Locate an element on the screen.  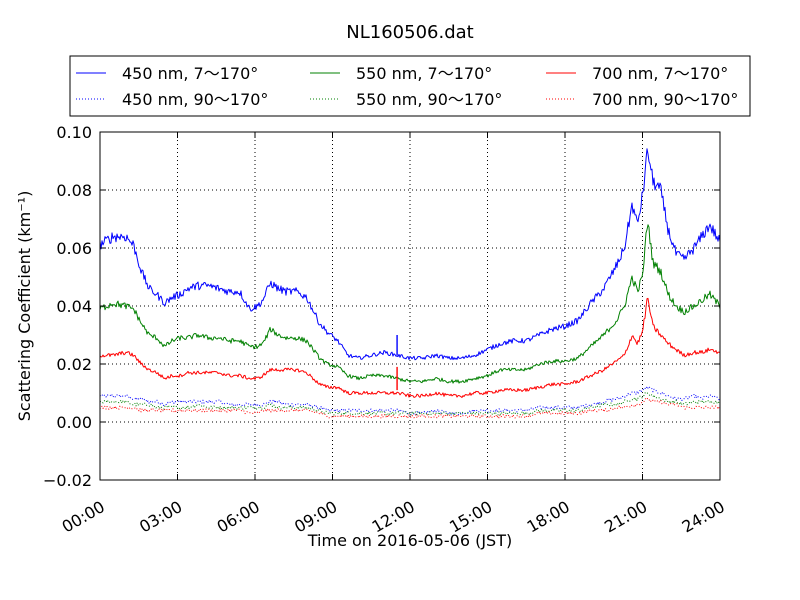
legend-label: 550 nm, 90～170° is located at coordinates (429, 99).